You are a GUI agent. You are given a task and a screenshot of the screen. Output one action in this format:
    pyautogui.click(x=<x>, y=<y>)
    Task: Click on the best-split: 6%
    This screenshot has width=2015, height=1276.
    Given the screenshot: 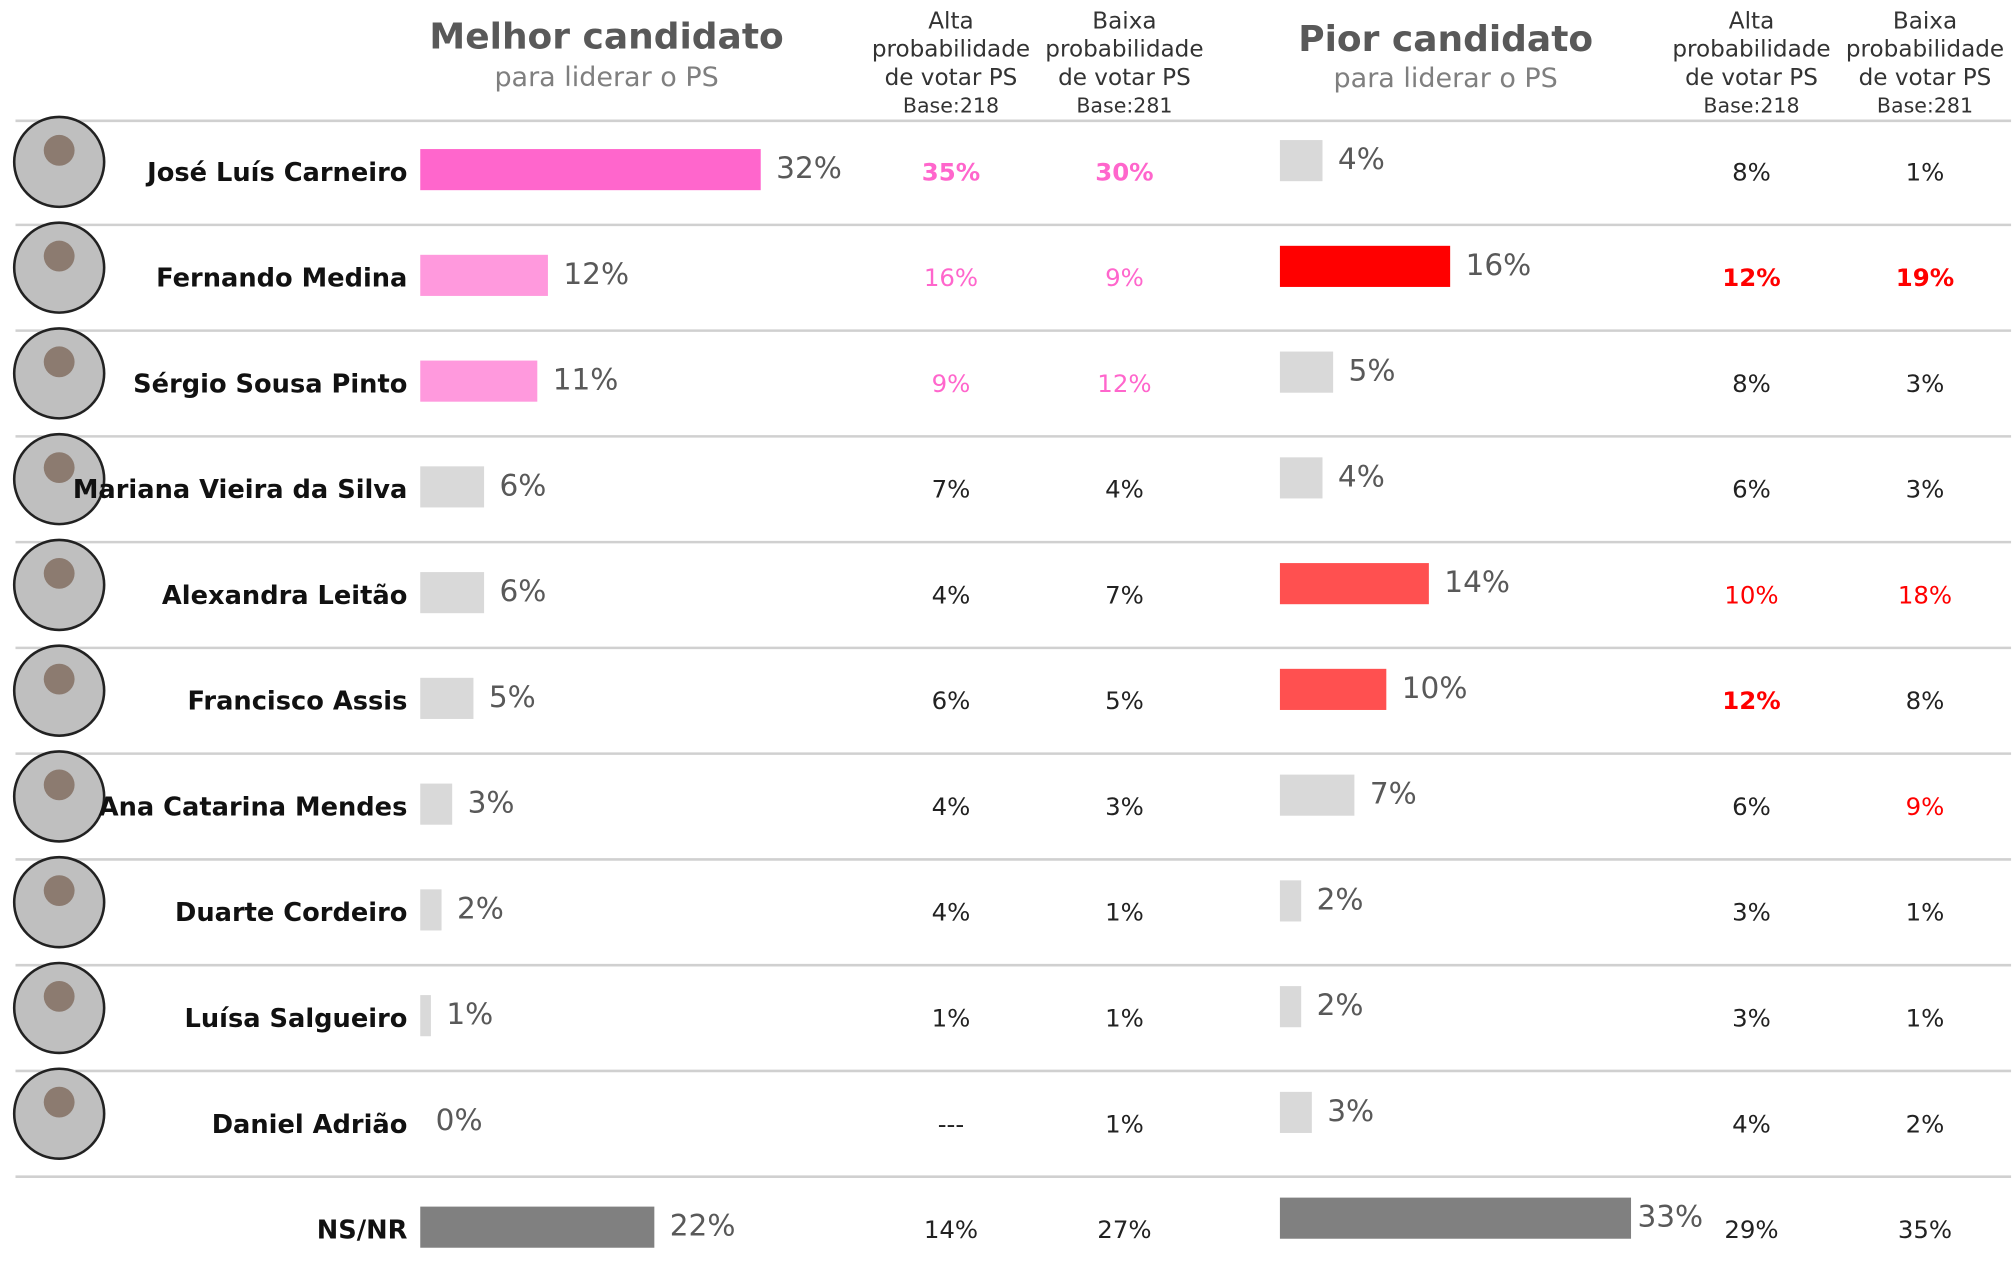 What is the action you would take?
    pyautogui.click(x=951, y=700)
    